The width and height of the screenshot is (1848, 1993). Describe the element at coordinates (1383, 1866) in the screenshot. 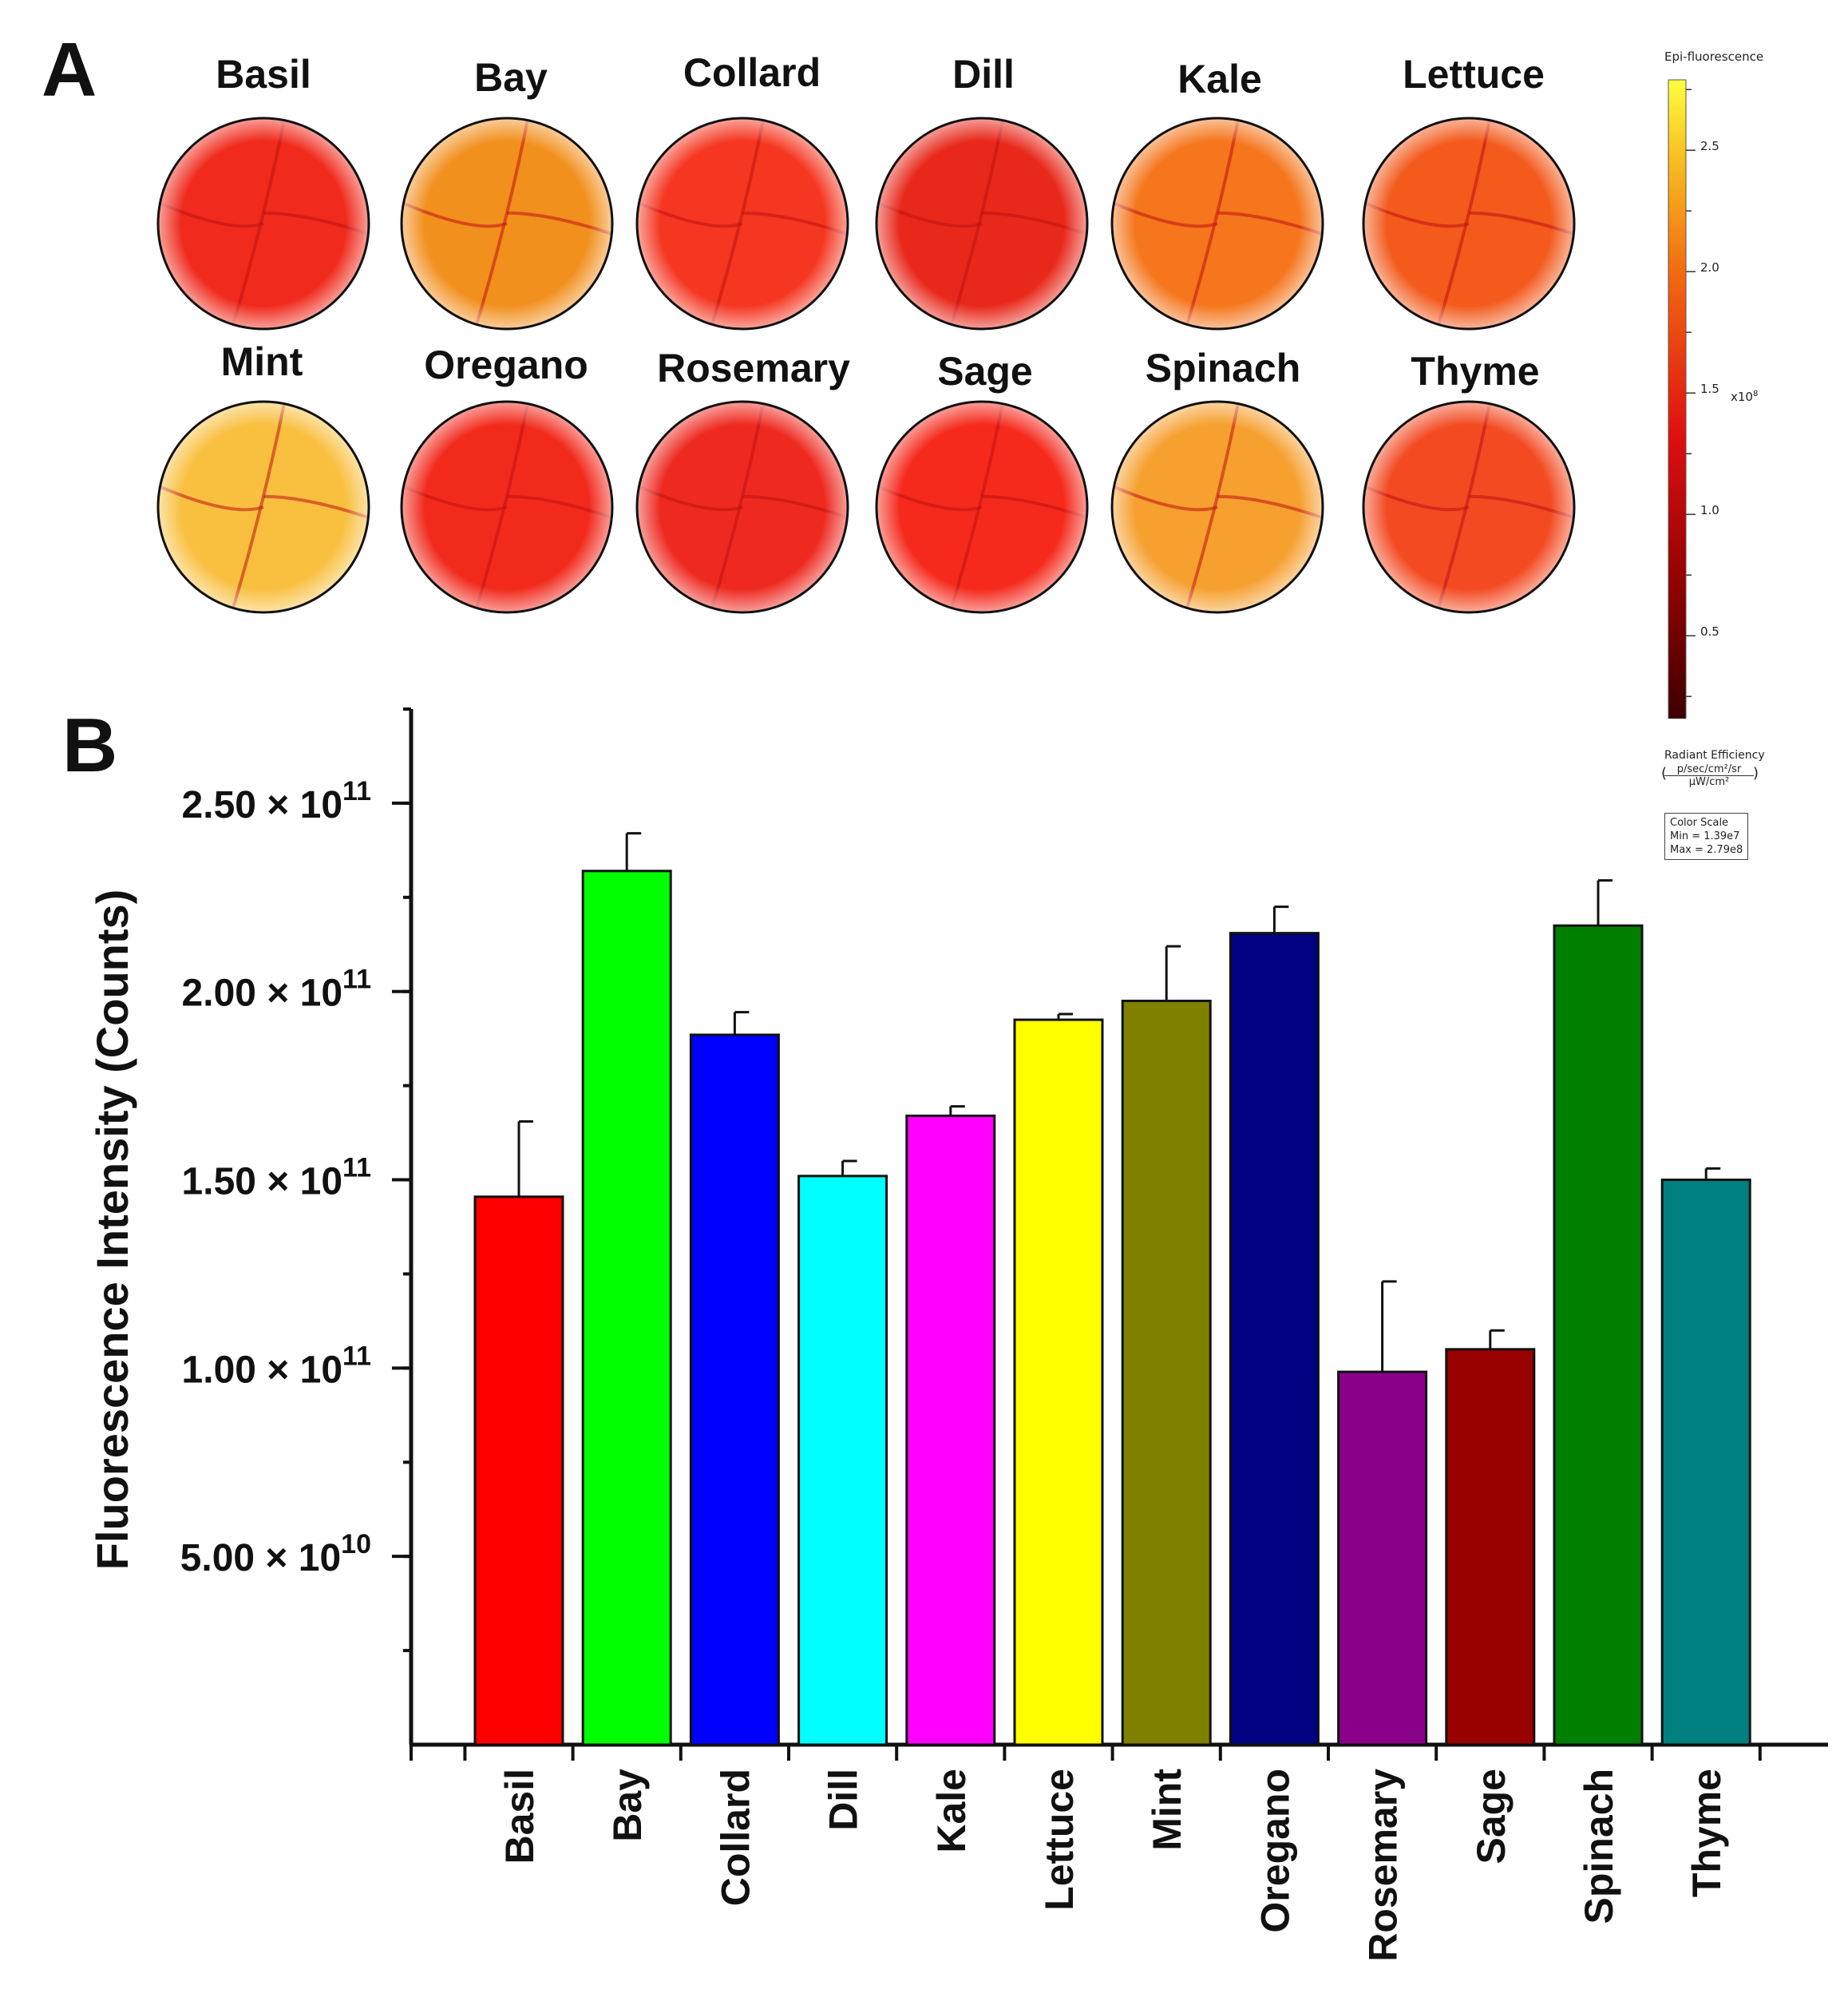

I see `x-tick-label-rosemary: Rosemary` at that location.